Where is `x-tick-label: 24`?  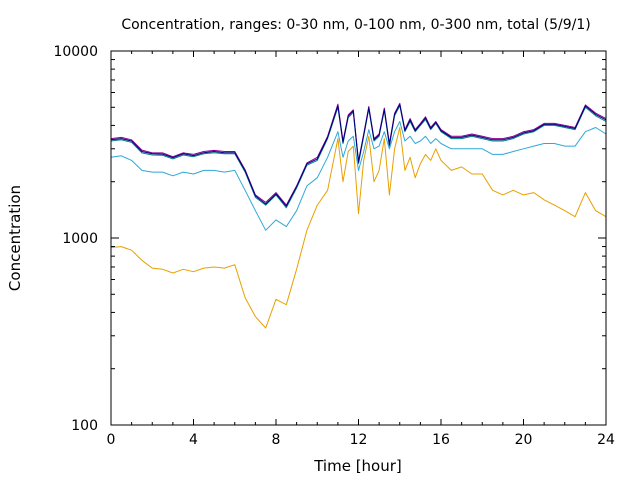
x-tick-label: 24 is located at coordinates (606, 440).